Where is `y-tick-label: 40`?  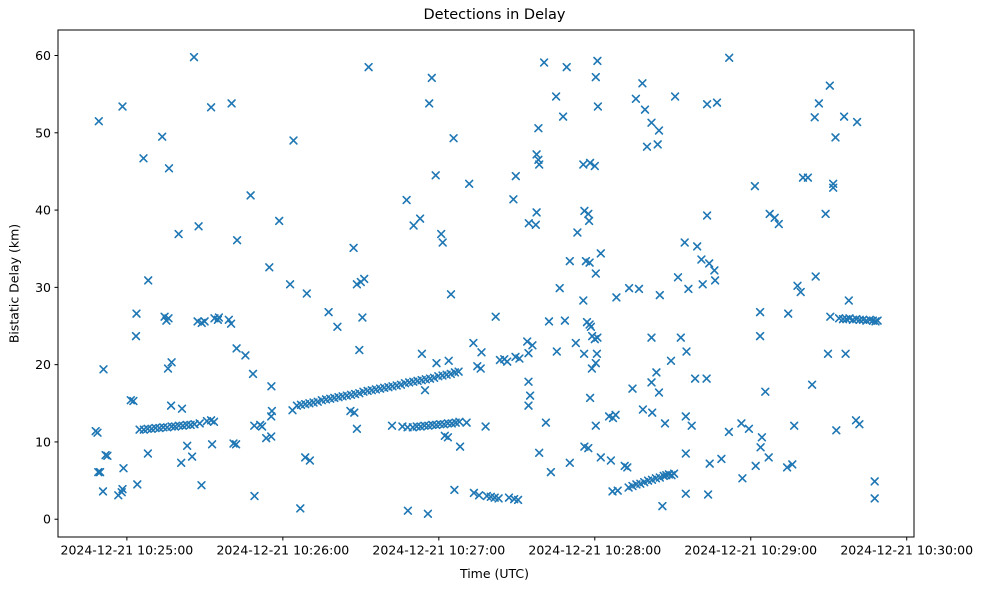 y-tick-label: 40 is located at coordinates (43, 210).